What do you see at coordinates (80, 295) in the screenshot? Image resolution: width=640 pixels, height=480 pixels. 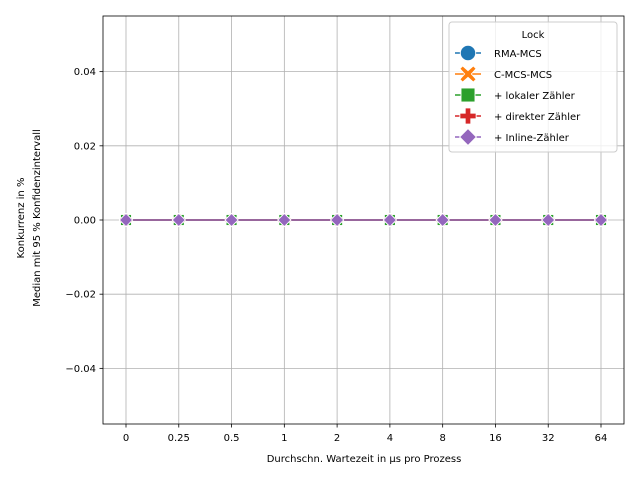 I see `y-tick-label: −0.02` at bounding box center [80, 295].